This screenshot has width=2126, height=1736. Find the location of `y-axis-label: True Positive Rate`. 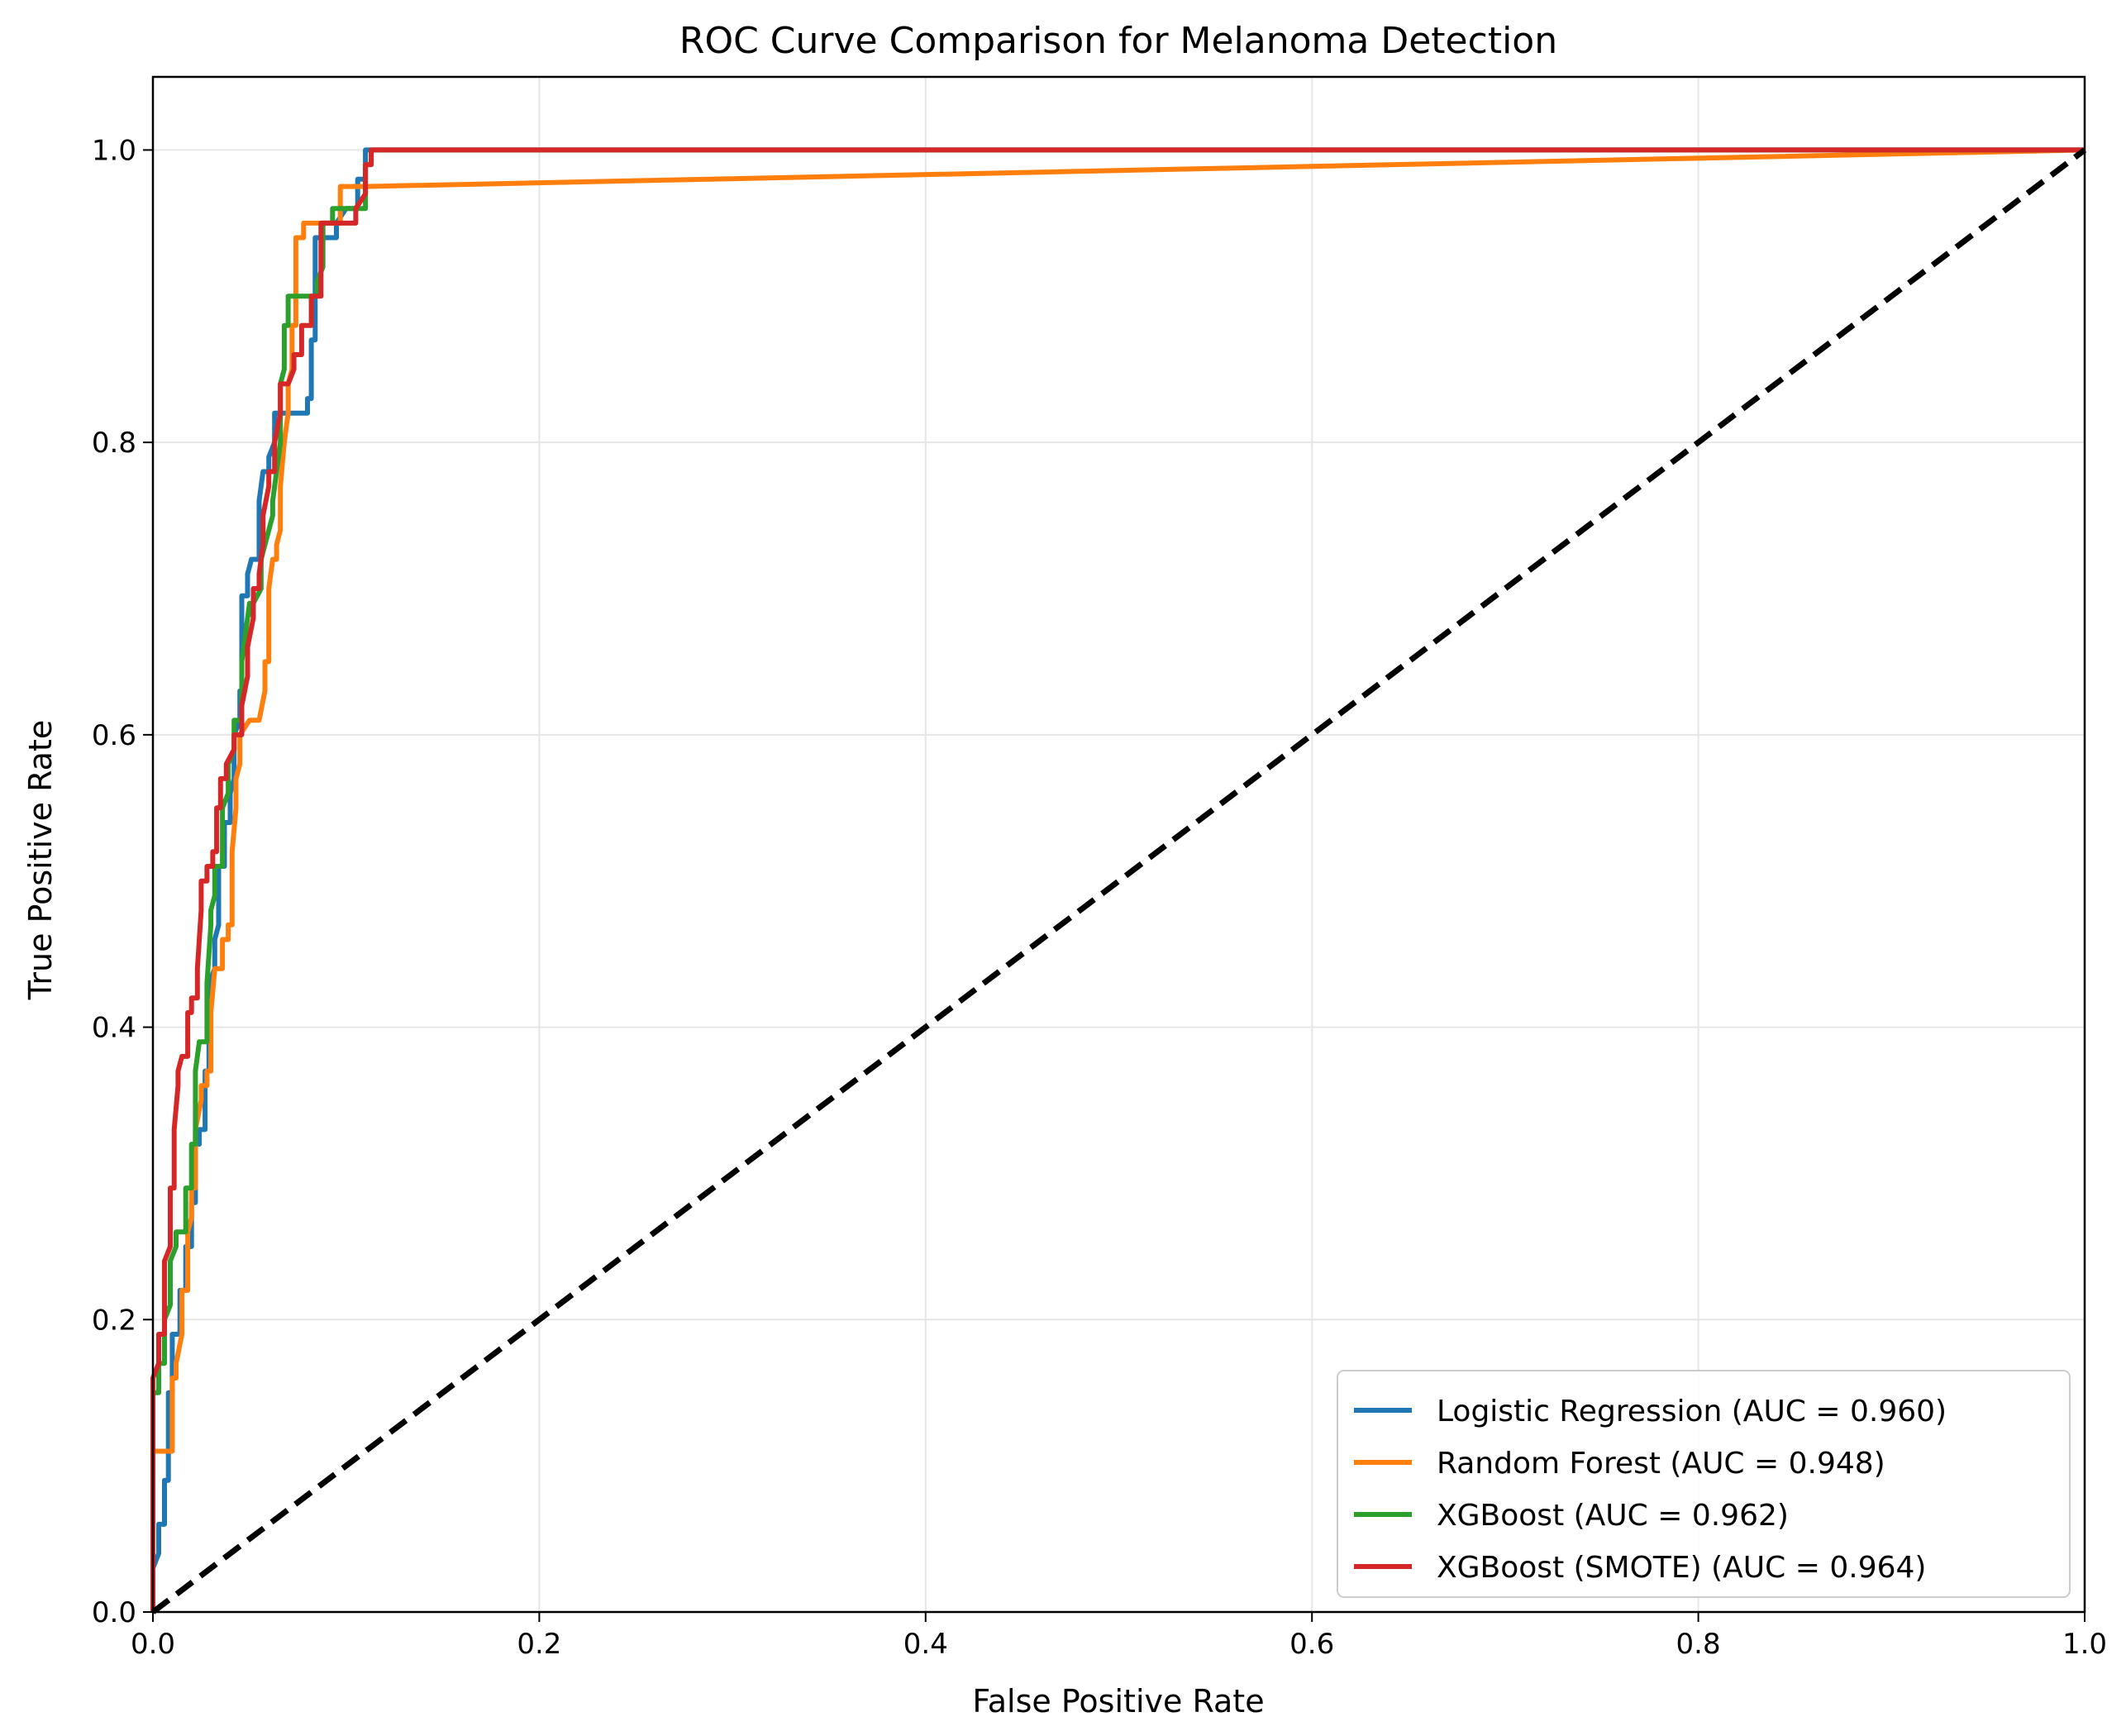

y-axis-label: True Positive Rate is located at coordinates (40, 860).